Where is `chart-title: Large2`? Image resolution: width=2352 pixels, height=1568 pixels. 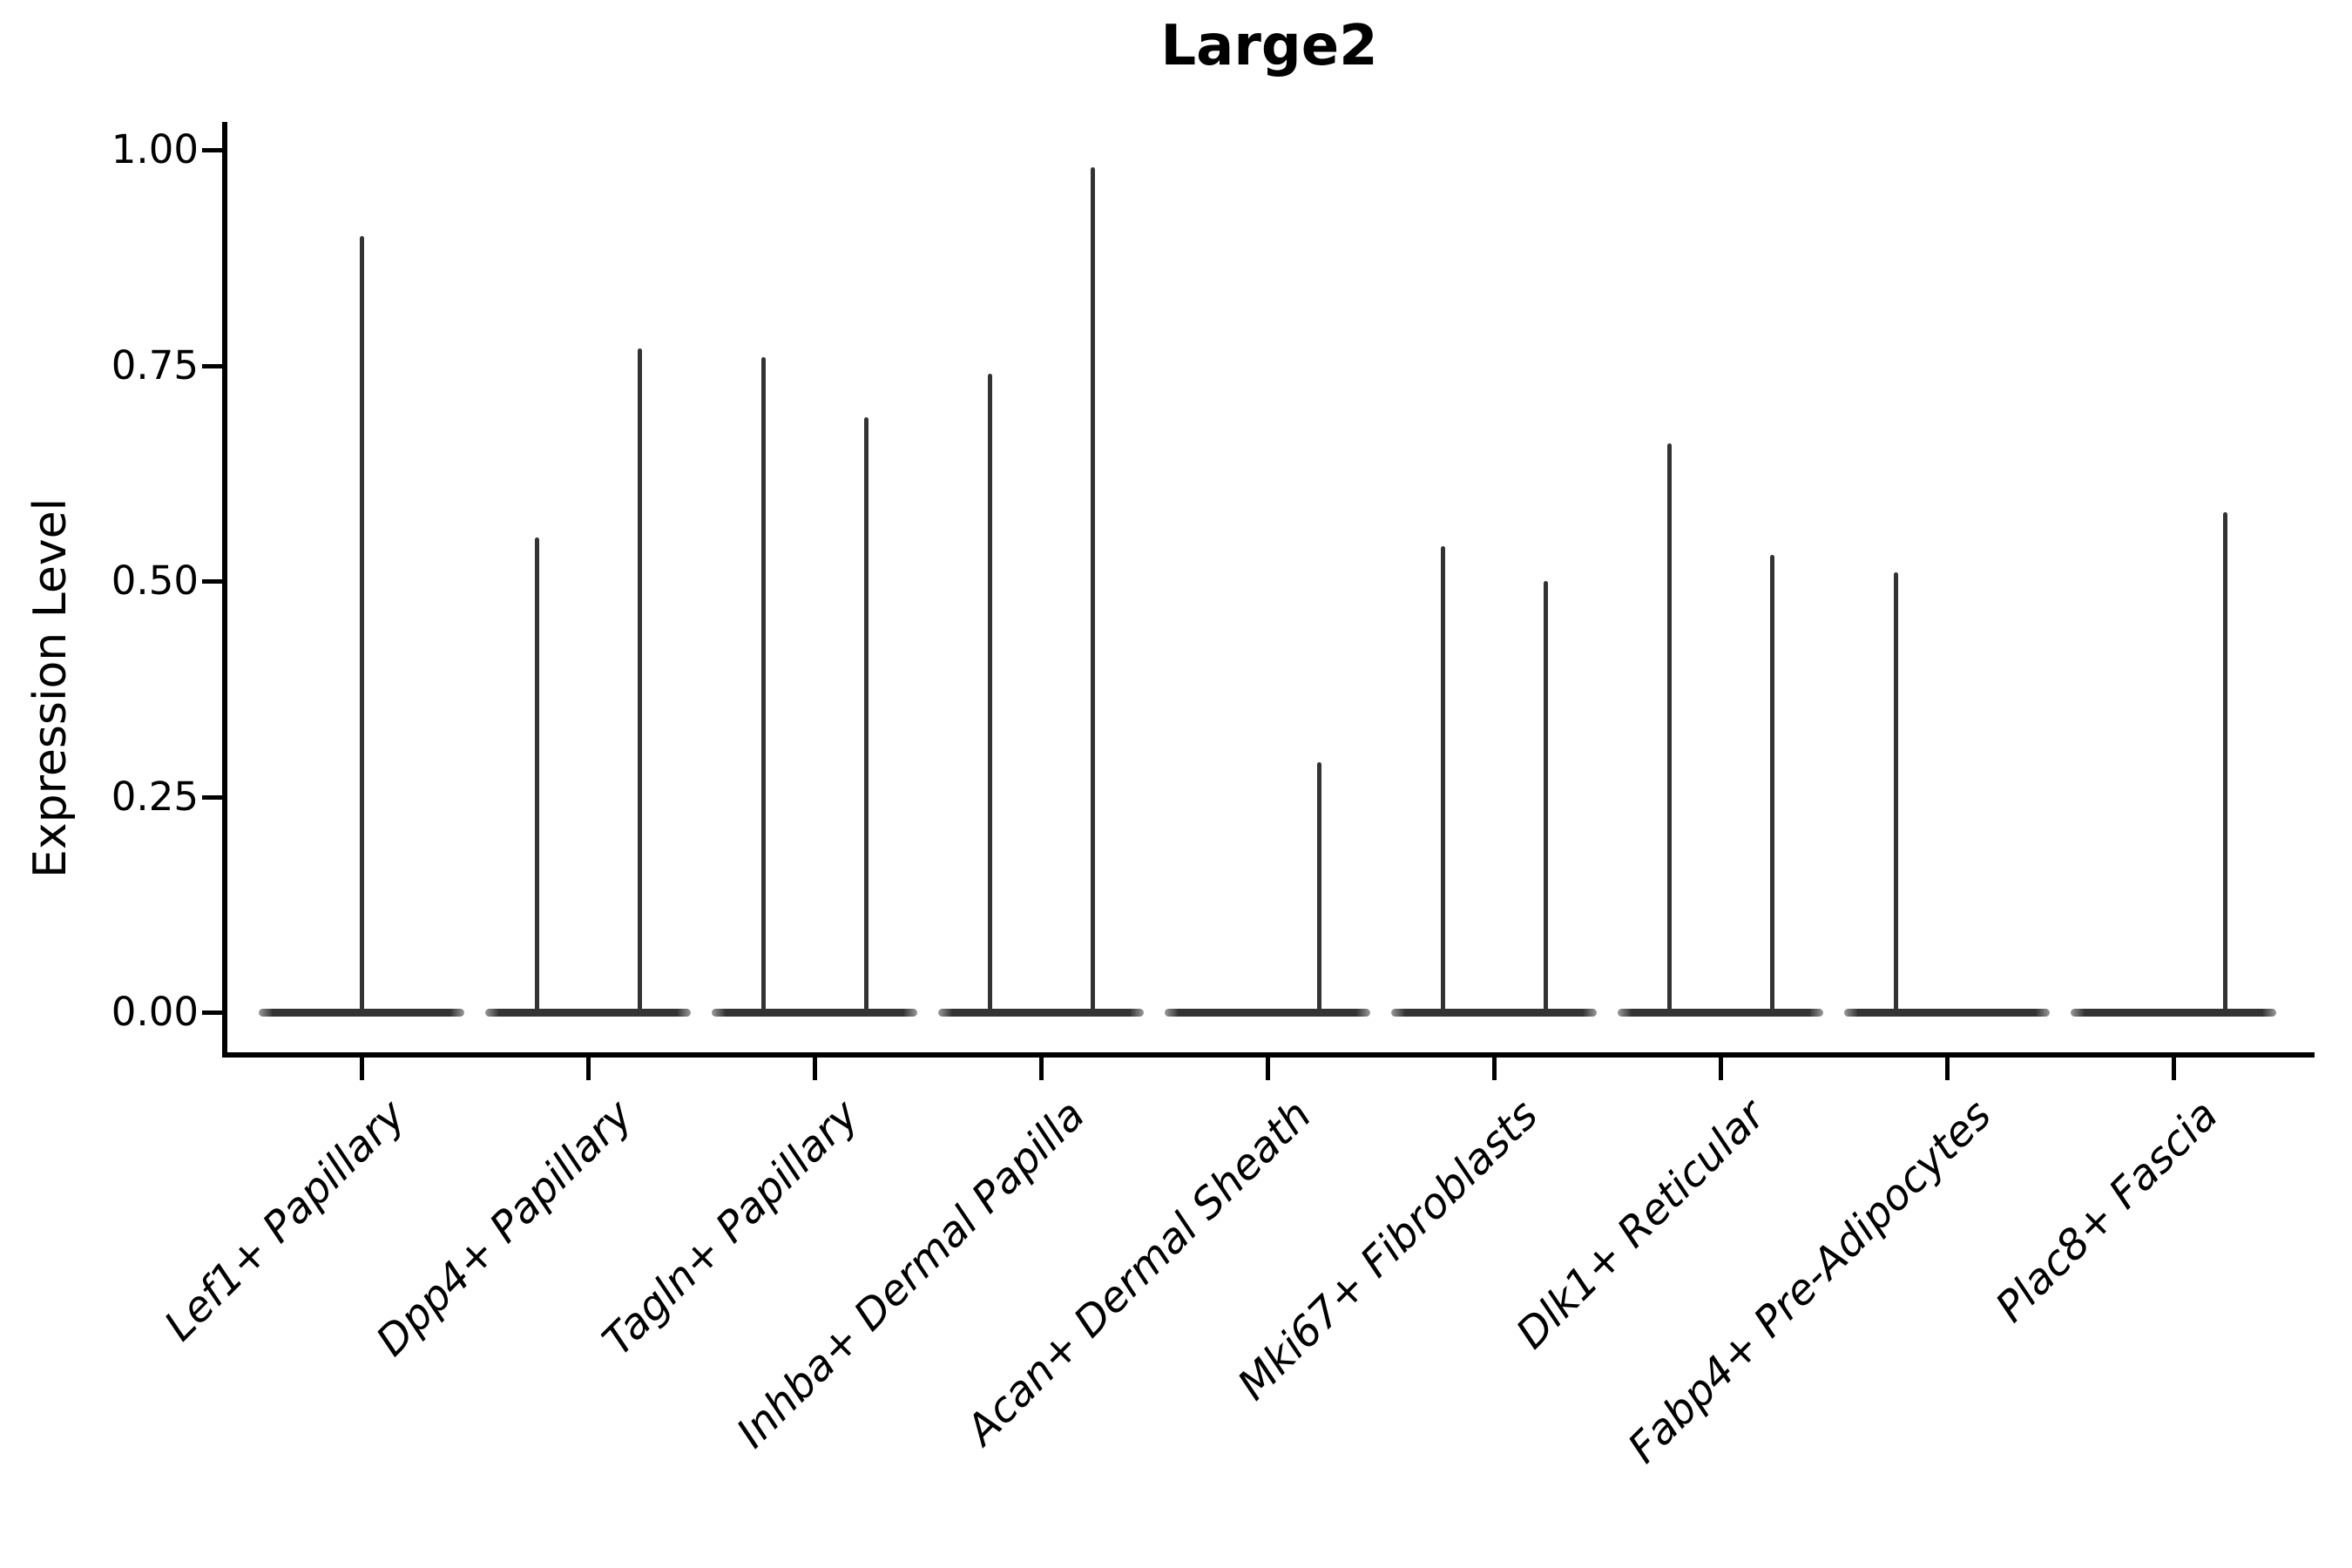
chart-title: Large2 is located at coordinates (1269, 46).